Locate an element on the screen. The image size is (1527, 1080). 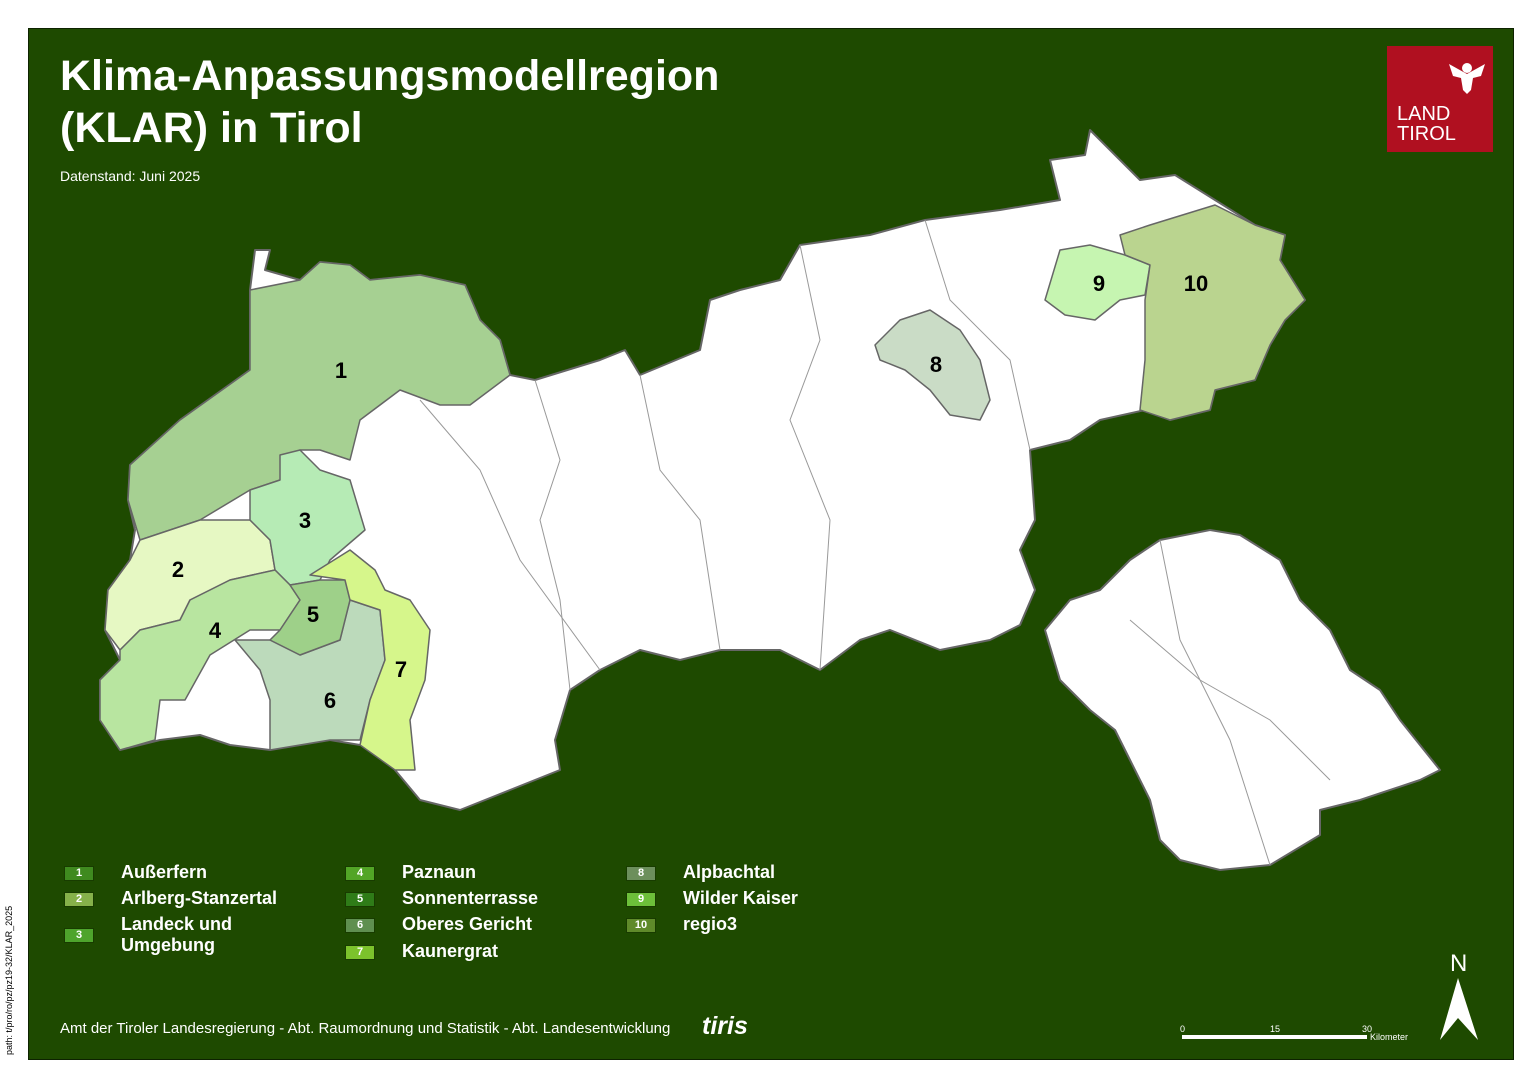
region-label-4: 4 is located at coordinates (215, 630).